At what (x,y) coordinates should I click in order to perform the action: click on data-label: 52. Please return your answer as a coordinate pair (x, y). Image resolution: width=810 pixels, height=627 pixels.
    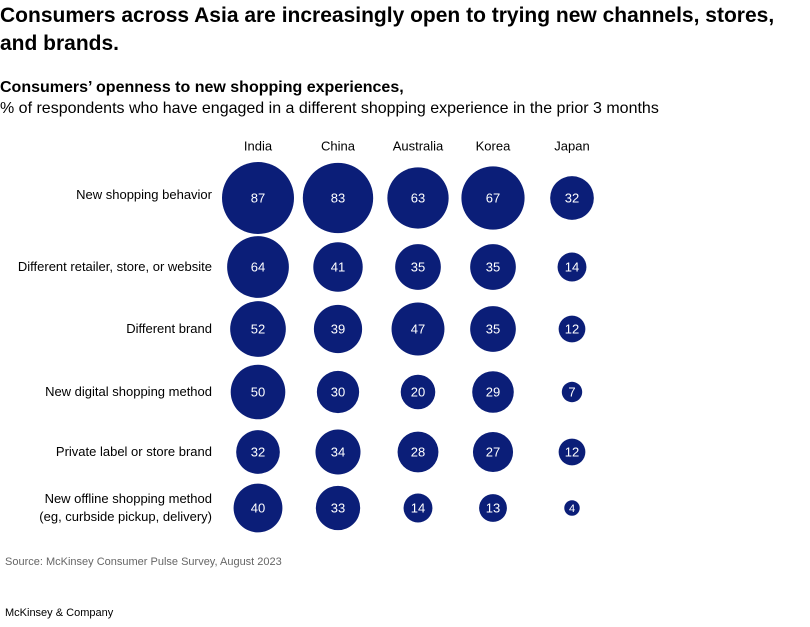
    Looking at the image, I should click on (258, 328).